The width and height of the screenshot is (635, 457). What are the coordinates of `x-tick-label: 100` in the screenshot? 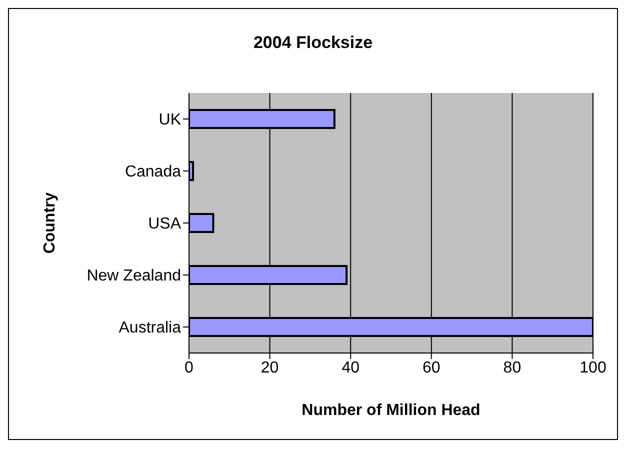 It's located at (593, 367).